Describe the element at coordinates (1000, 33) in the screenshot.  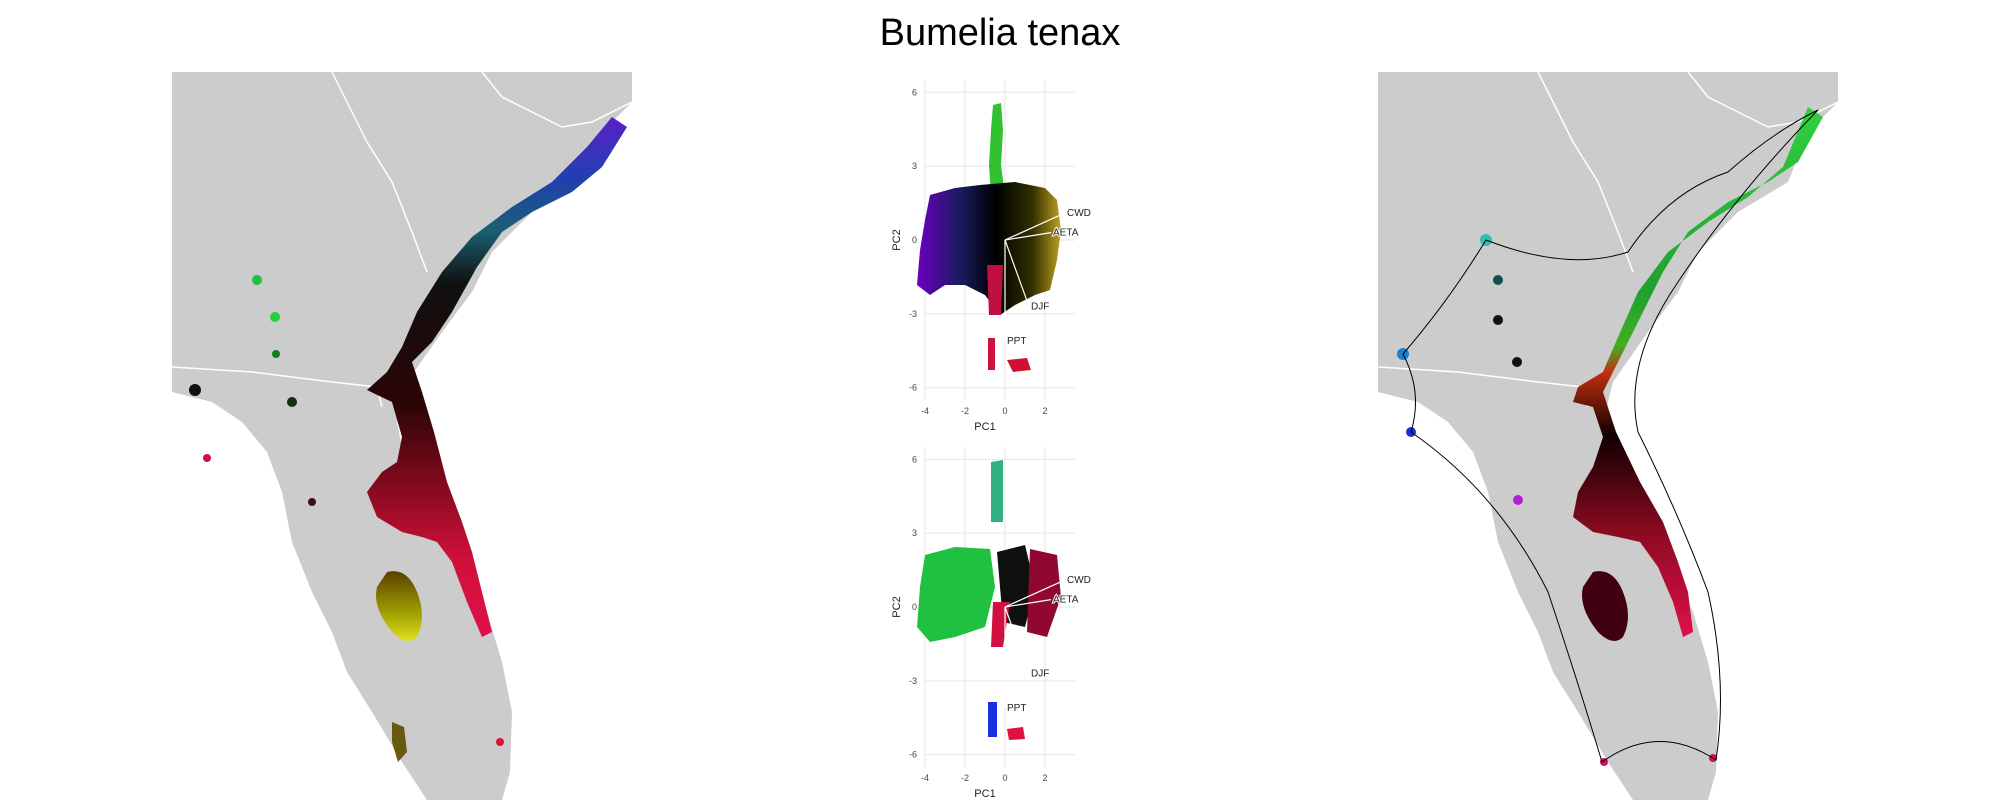
I see `figure-title: Bumelia tenax` at that location.